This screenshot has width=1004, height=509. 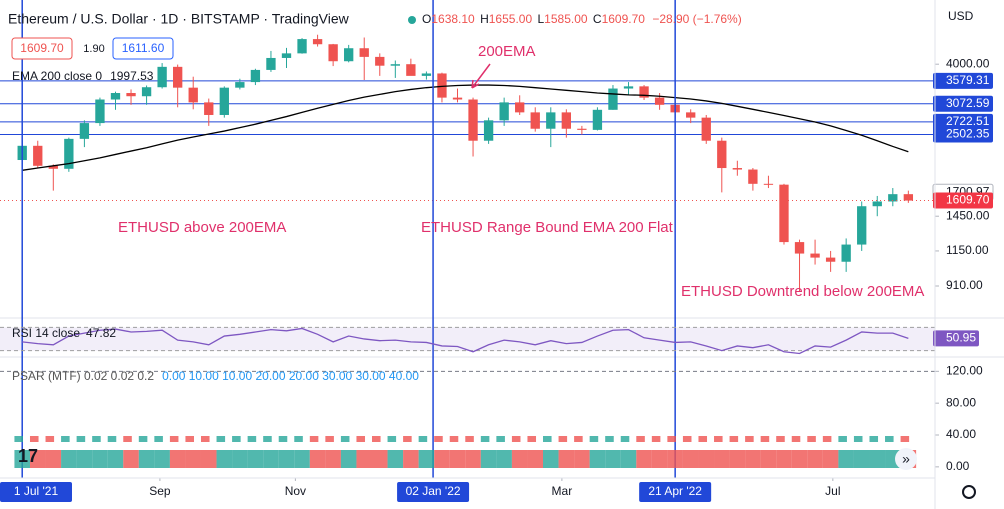 I want to click on settings-icon, so click(x=969, y=492).